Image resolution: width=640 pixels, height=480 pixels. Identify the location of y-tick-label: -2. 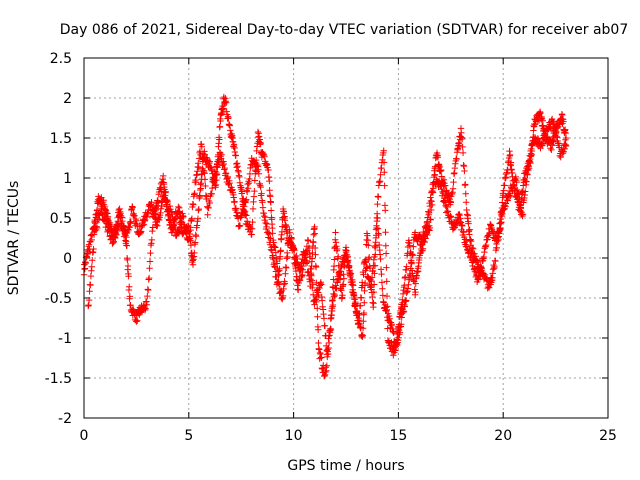
(65, 419).